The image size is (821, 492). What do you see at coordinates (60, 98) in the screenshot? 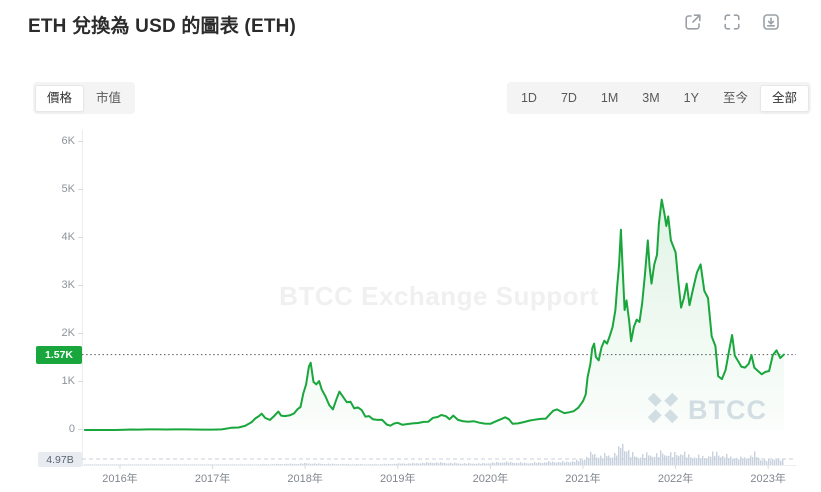
I see `tab-價格: 價格` at bounding box center [60, 98].